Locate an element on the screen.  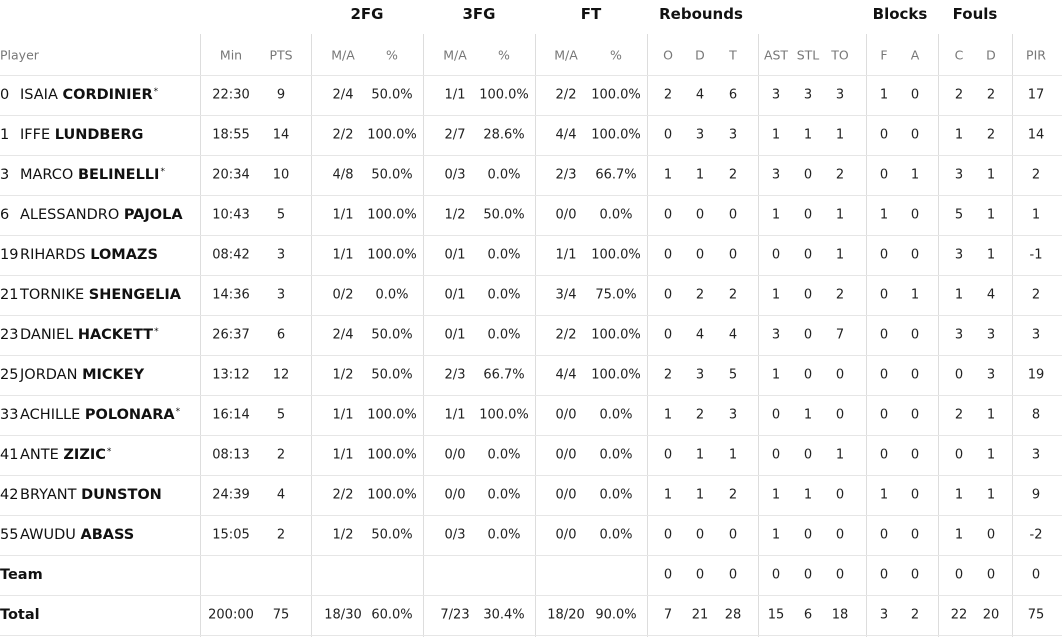
stat-cell: 10:43 is located at coordinates (231, 215).